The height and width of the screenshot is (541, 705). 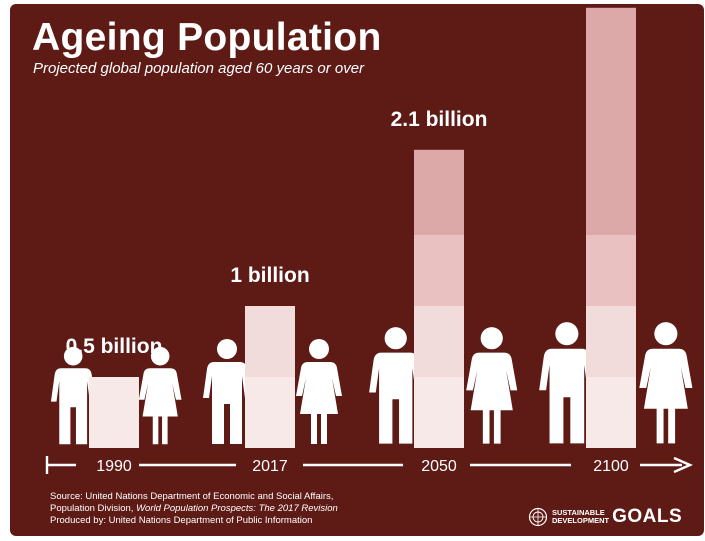 I want to click on un-emblem-icon, so click(x=538, y=517).